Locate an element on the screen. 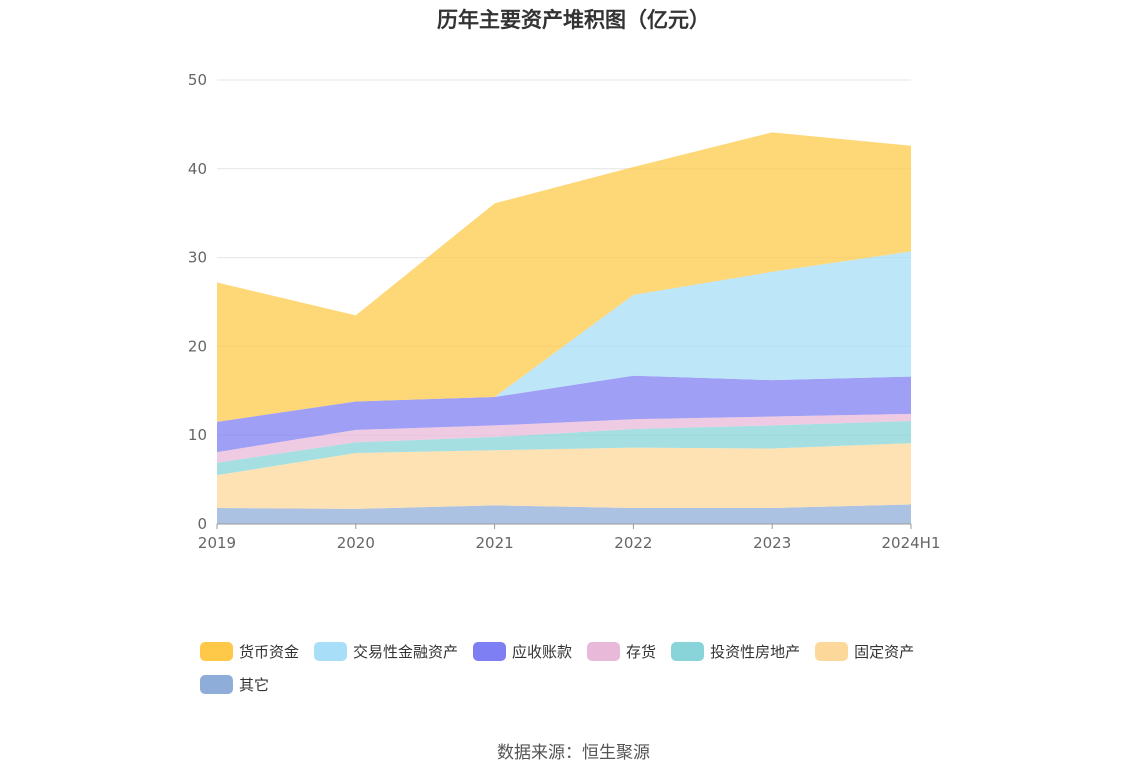 The width and height of the screenshot is (1147, 776). x-tick-label: 2020 is located at coordinates (356, 543).